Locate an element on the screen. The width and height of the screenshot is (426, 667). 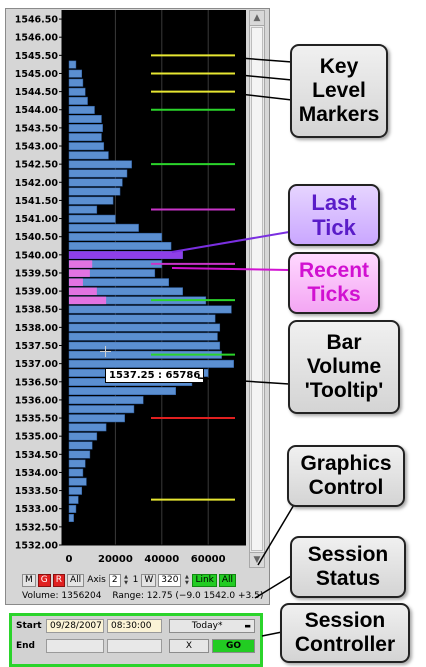
scroll-thumb is located at coordinates (257, 289).